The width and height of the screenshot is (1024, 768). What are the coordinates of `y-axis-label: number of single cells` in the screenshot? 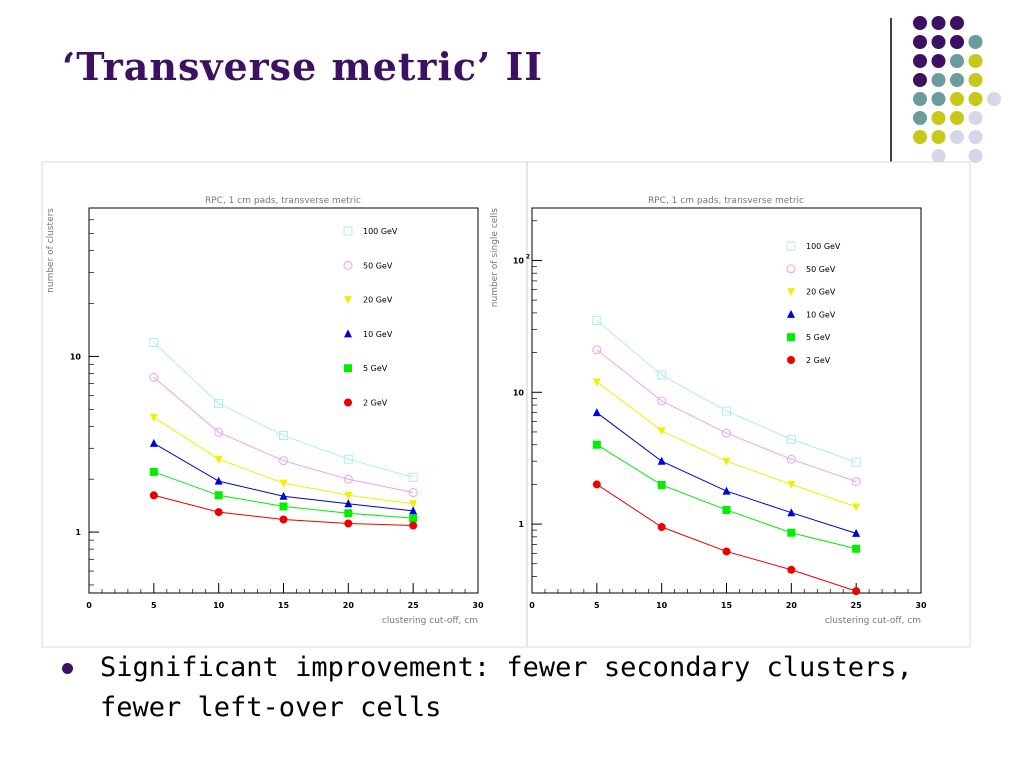 It's located at (495, 258).